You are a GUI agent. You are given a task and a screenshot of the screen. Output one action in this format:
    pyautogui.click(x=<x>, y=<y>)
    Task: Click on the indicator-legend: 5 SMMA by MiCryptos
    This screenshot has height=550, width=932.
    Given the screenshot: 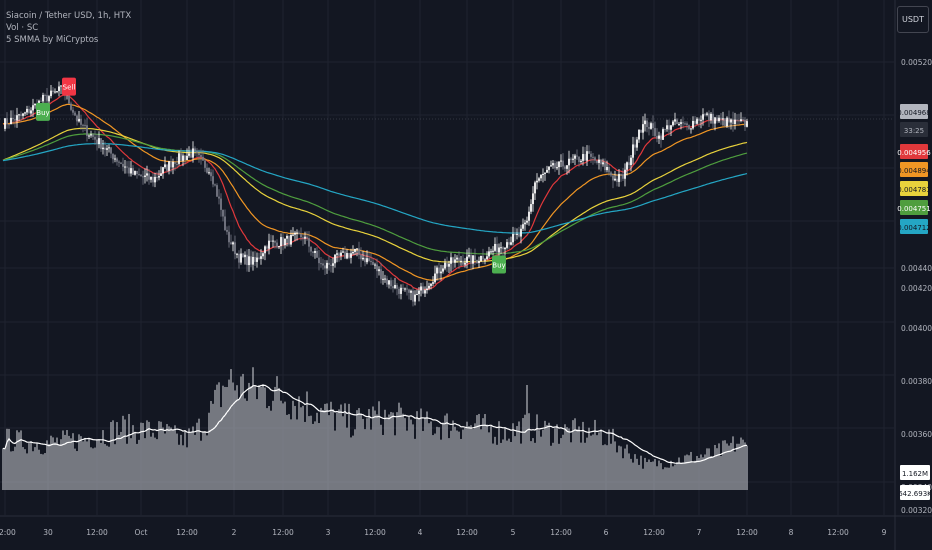 What is the action you would take?
    pyautogui.click(x=52, y=40)
    